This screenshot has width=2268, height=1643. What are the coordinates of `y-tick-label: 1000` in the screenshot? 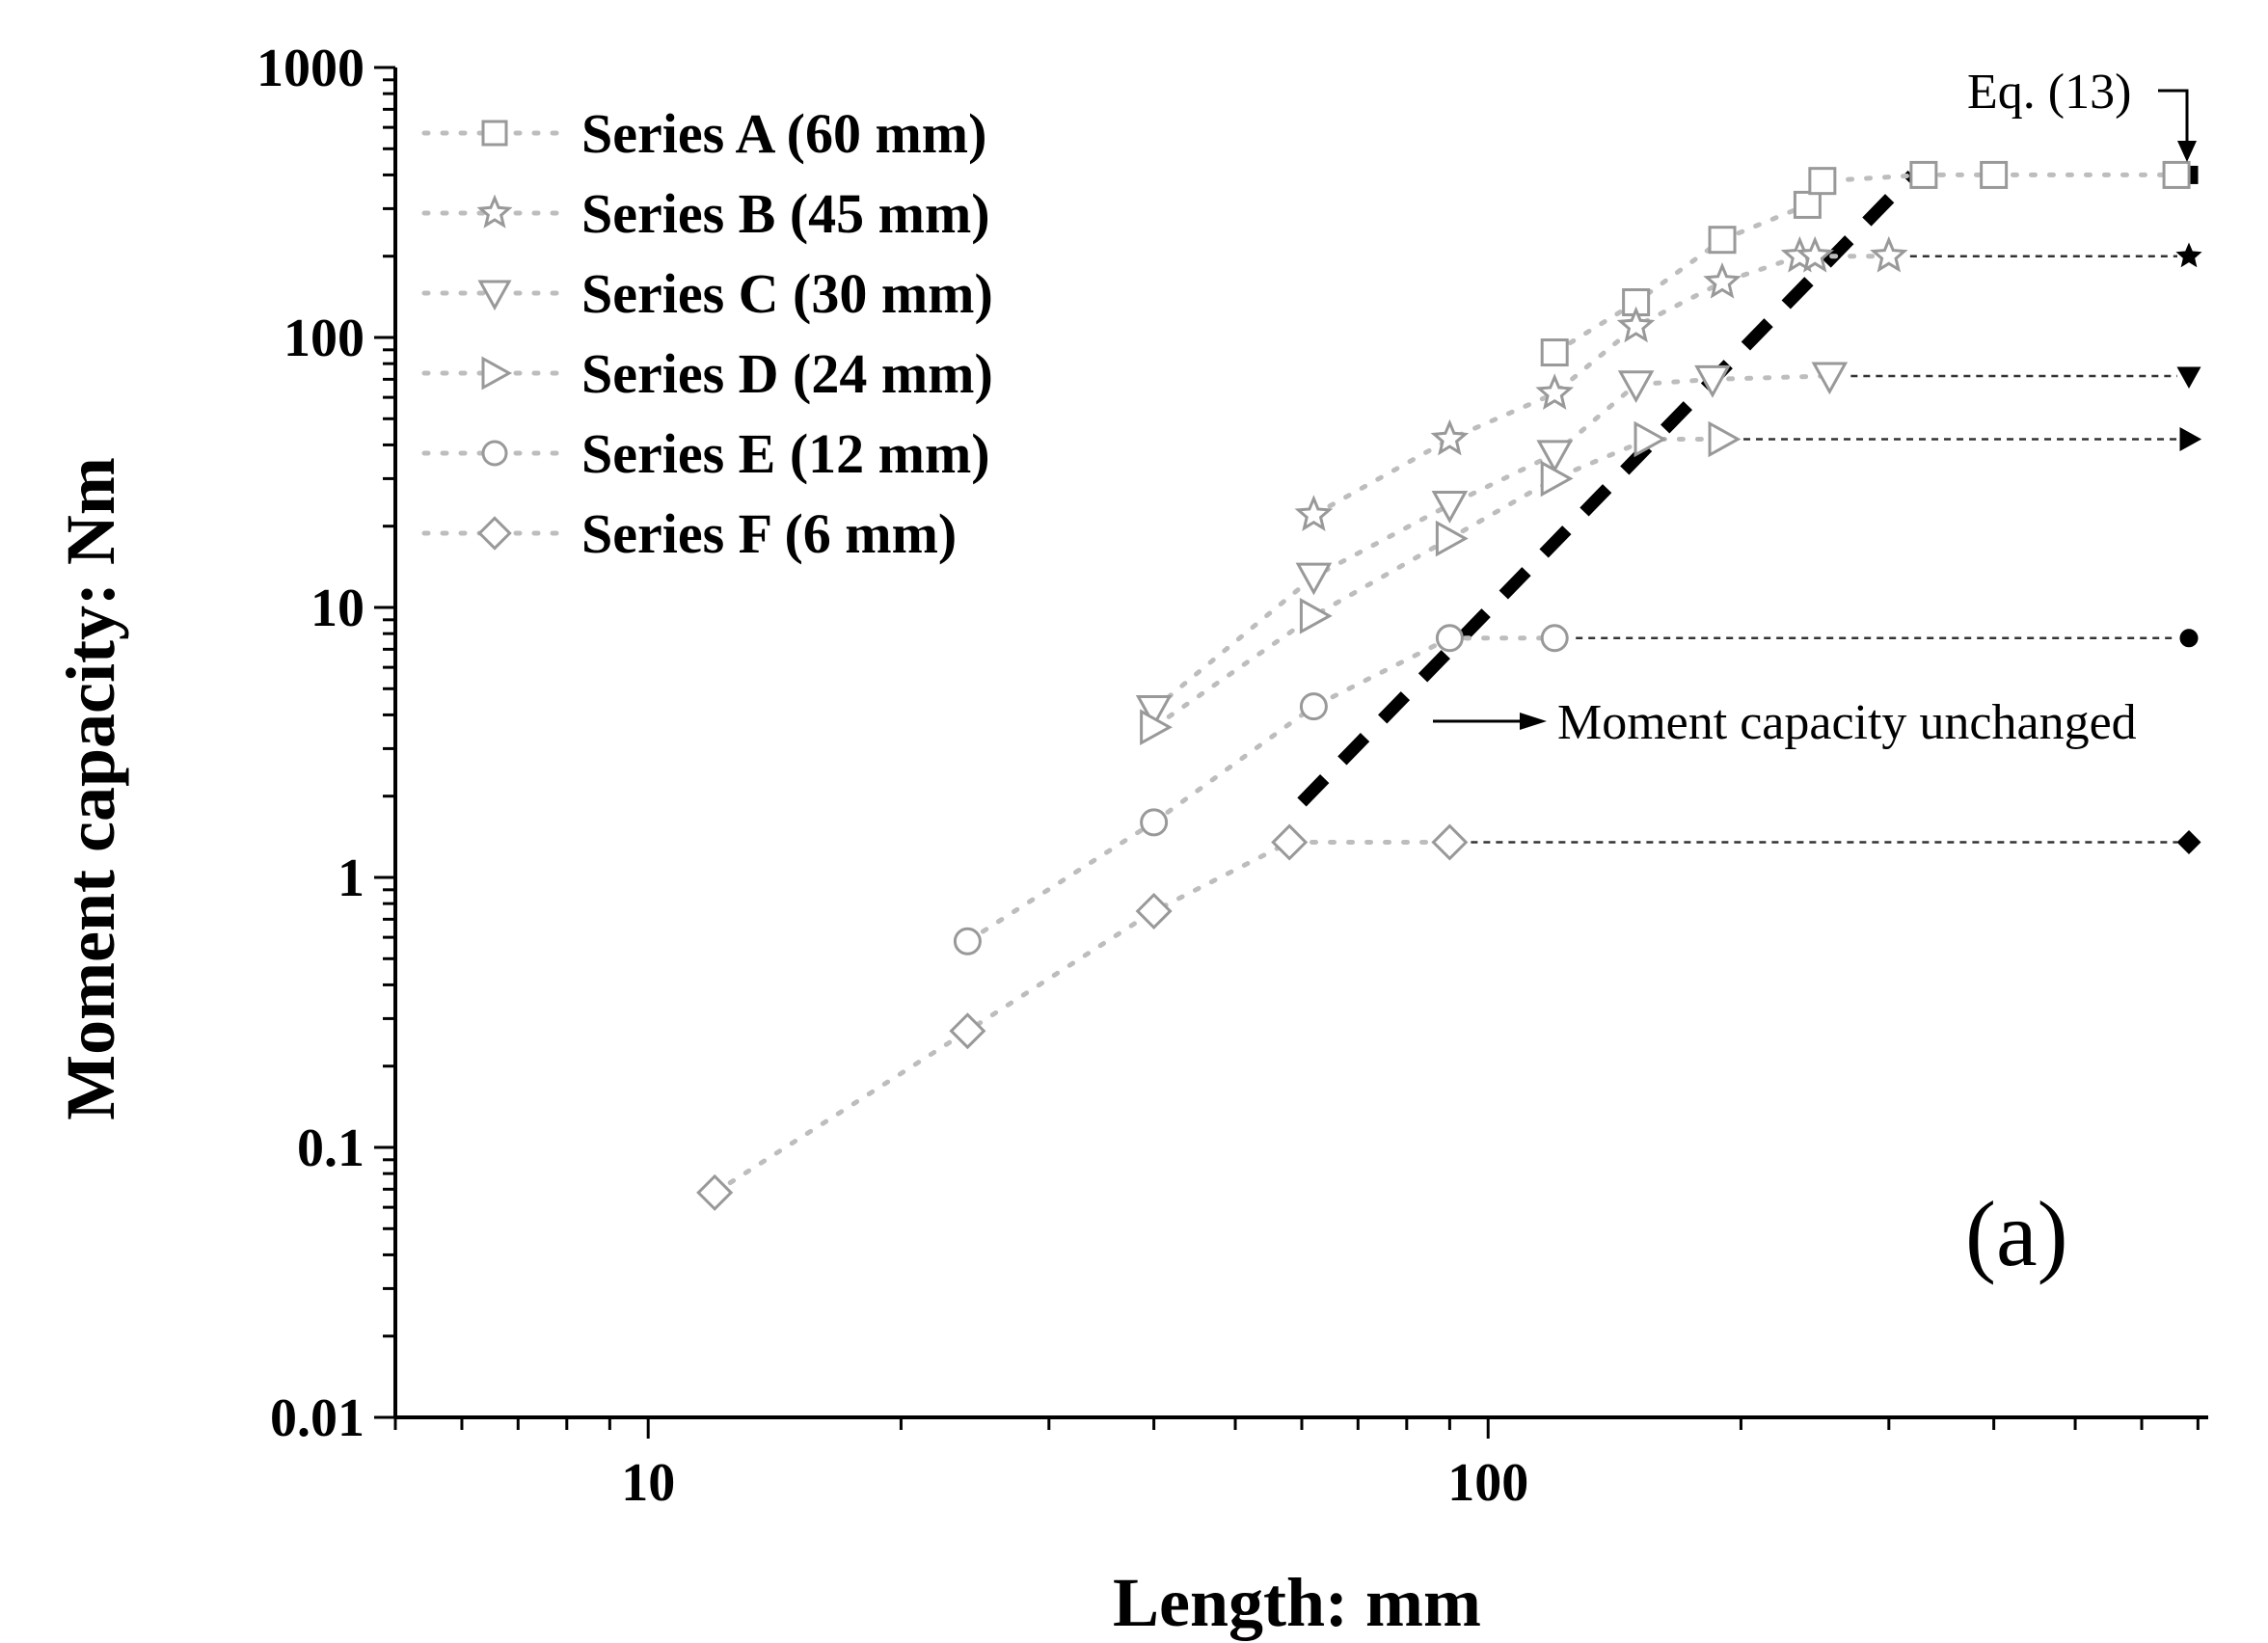 It's located at (310, 68).